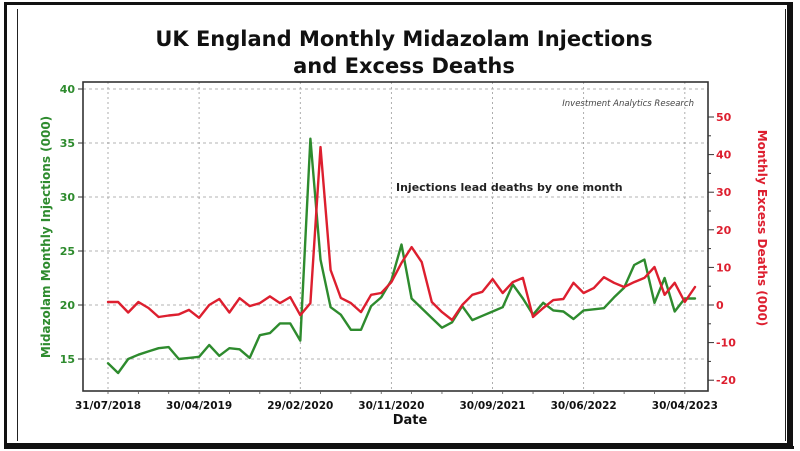  What do you see at coordinates (46, 237) in the screenshot?
I see `left-axis-label: Midazolam Monthly Injections (000)` at bounding box center [46, 237].